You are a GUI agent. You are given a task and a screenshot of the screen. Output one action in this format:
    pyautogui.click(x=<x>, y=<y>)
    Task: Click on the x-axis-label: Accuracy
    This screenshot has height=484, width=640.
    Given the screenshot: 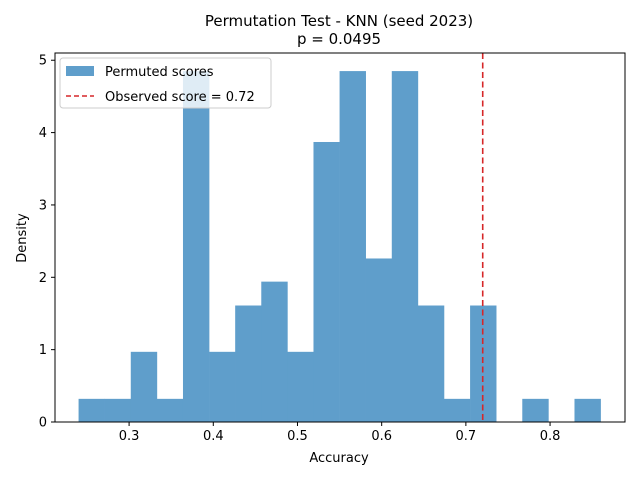 What is the action you would take?
    pyautogui.click(x=339, y=458)
    